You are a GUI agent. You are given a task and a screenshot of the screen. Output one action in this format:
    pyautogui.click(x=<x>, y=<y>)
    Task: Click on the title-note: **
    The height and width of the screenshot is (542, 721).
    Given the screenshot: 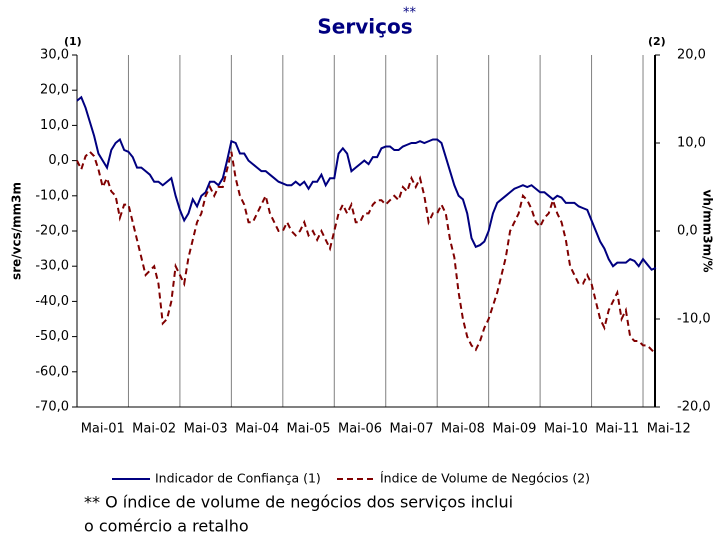 What is the action you would take?
    pyautogui.click(x=410, y=13)
    